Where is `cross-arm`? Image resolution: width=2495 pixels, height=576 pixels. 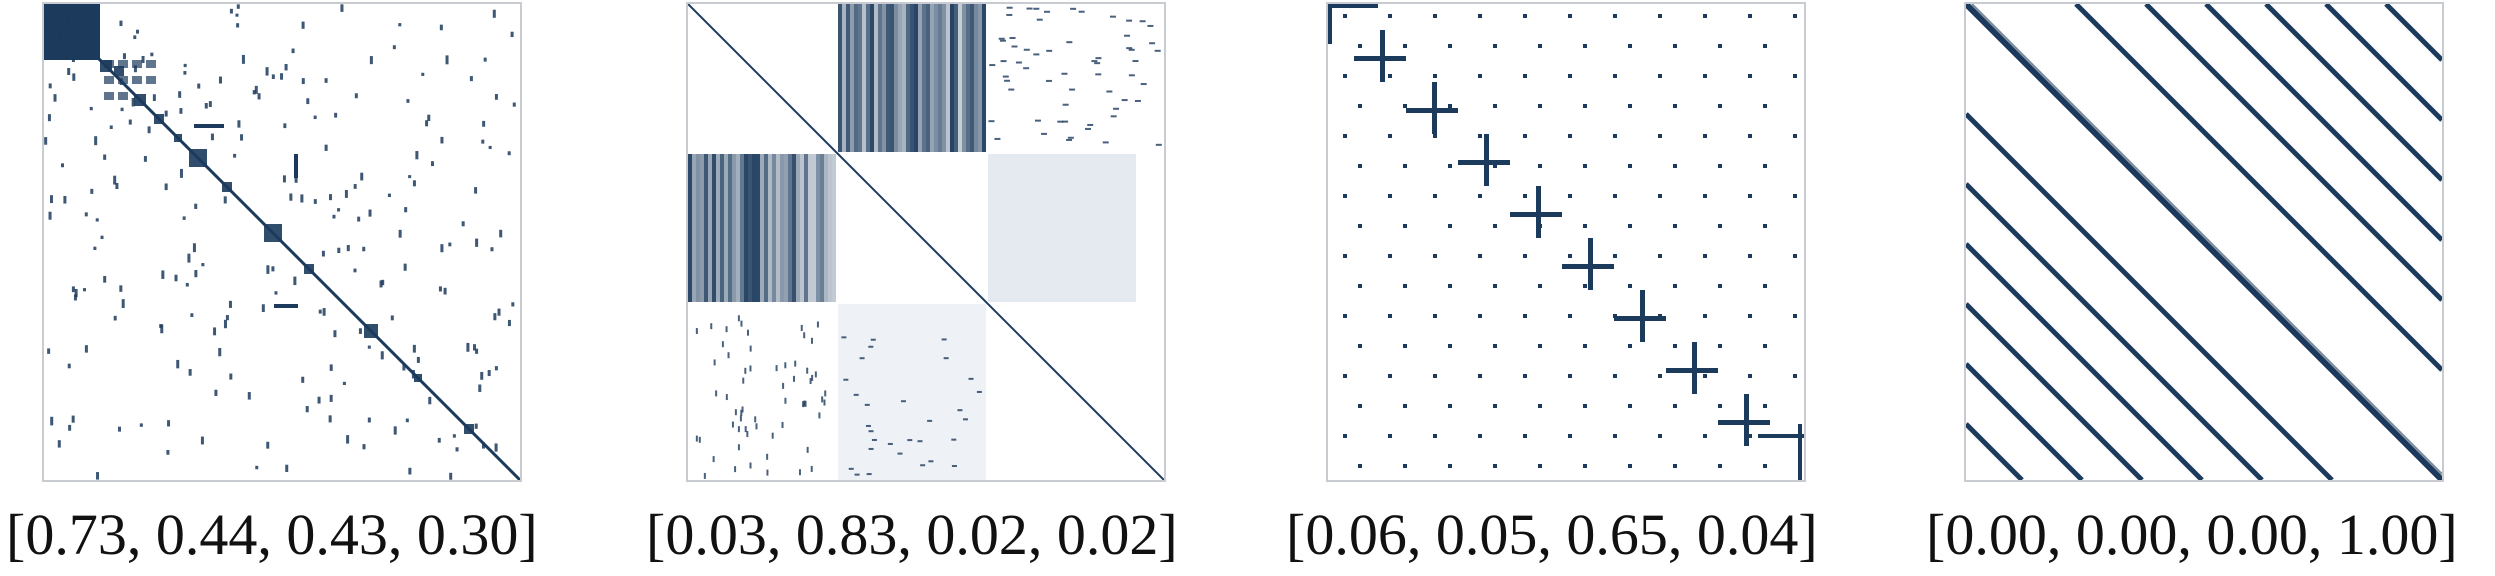
cross-arm is located at coordinates (1694, 368).